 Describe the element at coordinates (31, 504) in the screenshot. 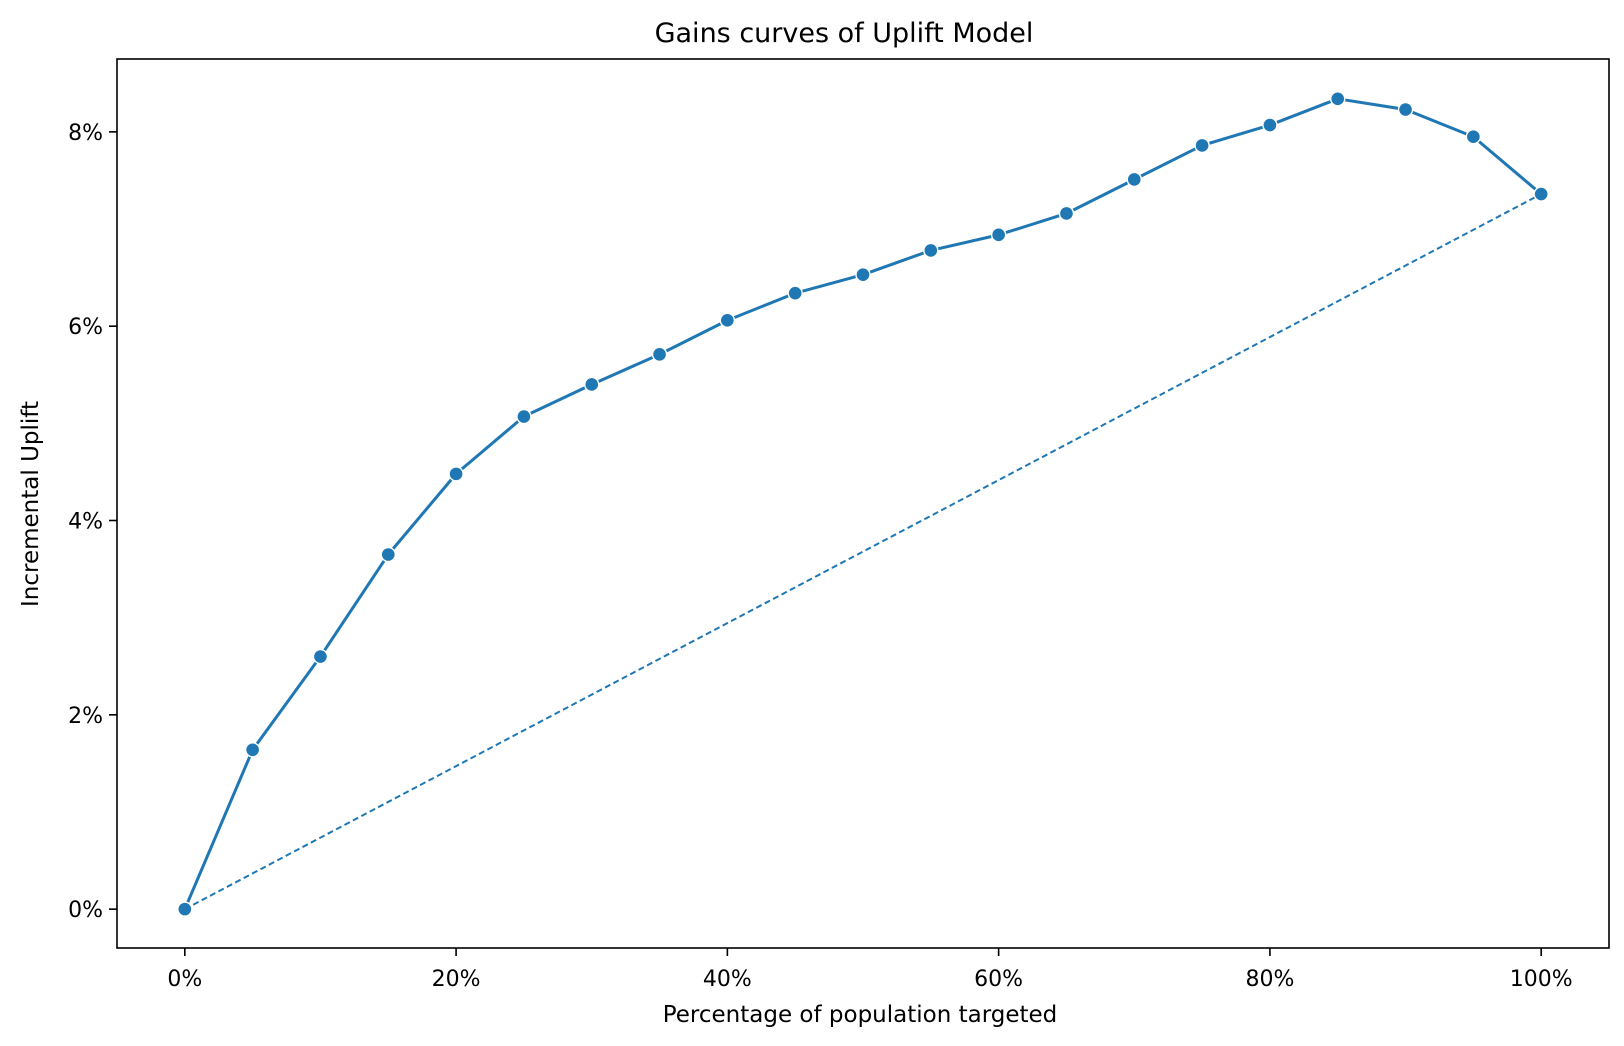

I see `y-axis-label: Incremental Uplift` at that location.